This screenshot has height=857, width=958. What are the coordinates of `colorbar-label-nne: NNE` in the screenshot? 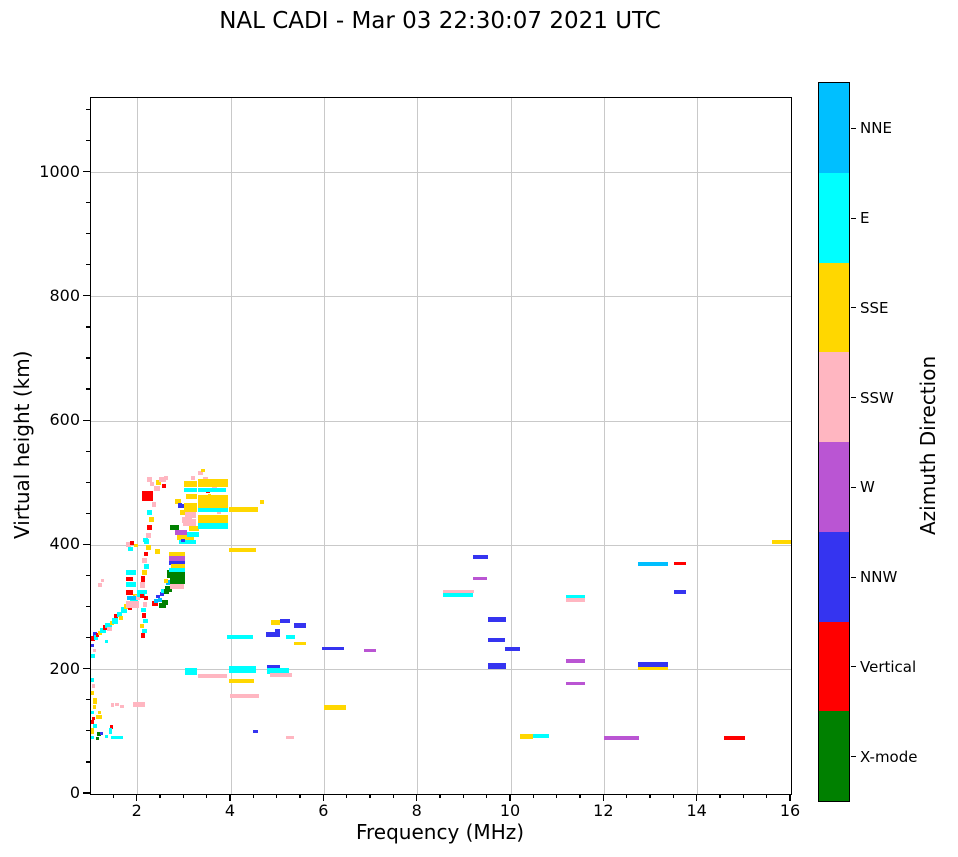 It's located at (876, 128).